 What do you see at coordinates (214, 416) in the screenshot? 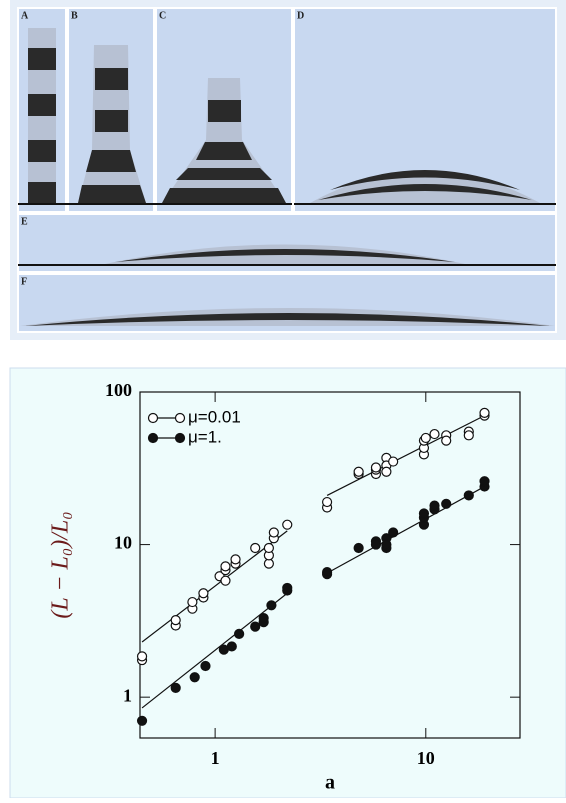
I see `legend-label: μ=0.01` at bounding box center [214, 416].